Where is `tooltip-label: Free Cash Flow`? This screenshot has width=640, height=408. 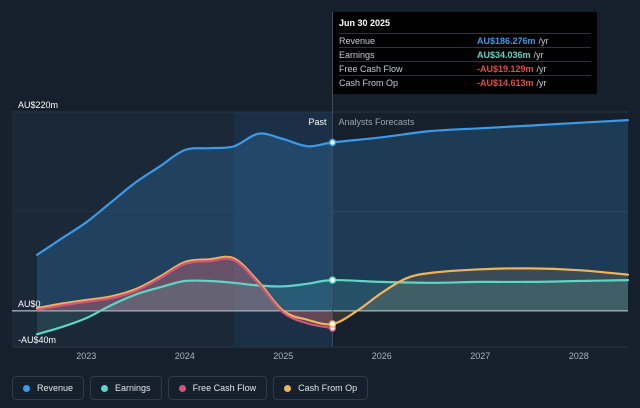 tooltip-label: Free Cash Flow is located at coordinates (371, 68).